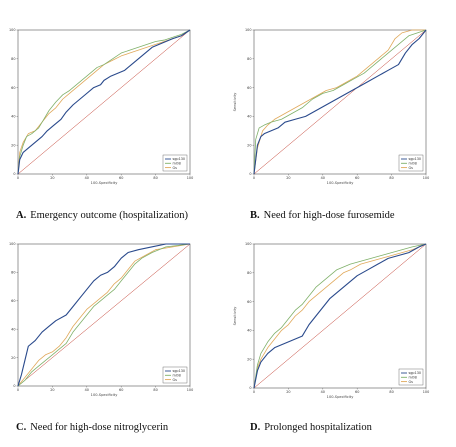 This screenshot has width=456, height=447. What do you see at coordinates (255, 215) in the screenshot?
I see `caption-letter: B.` at bounding box center [255, 215].